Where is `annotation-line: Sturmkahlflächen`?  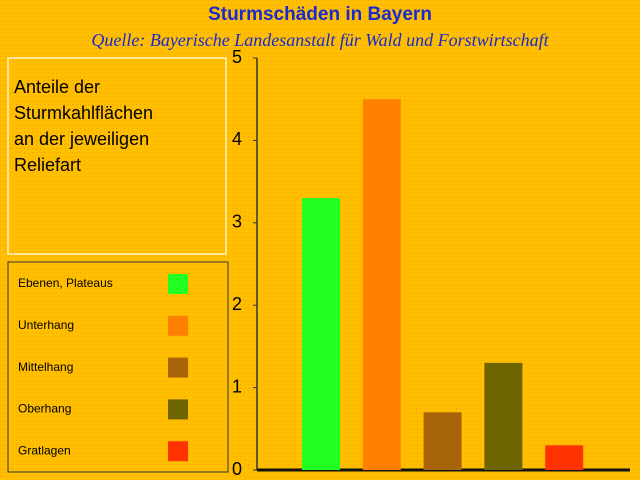
annotation-line: Sturmkahlflächen is located at coordinates (83, 113).